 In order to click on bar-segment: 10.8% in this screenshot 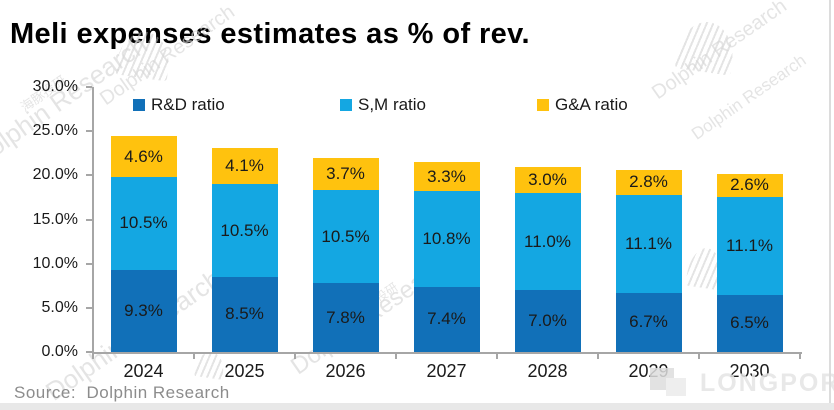, I will do `click(446, 239)`.